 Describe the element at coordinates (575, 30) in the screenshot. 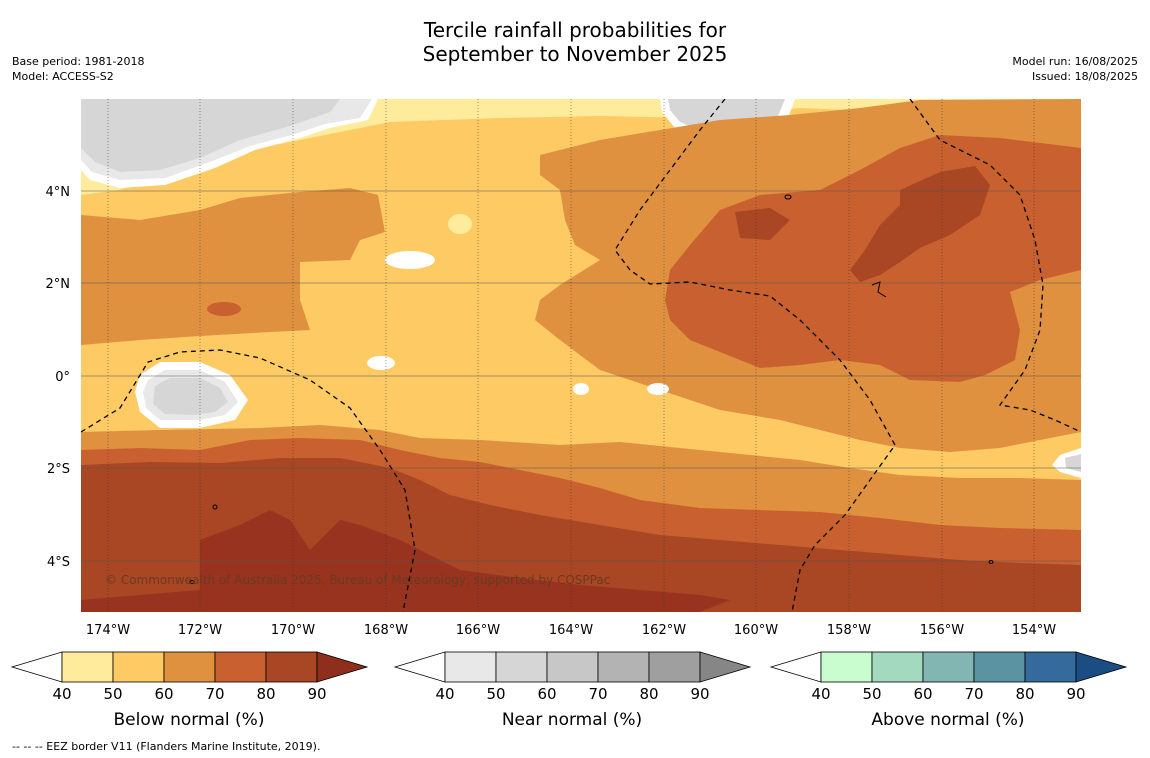

I see `title-line-1: Tercile rainfall probabilities for` at that location.